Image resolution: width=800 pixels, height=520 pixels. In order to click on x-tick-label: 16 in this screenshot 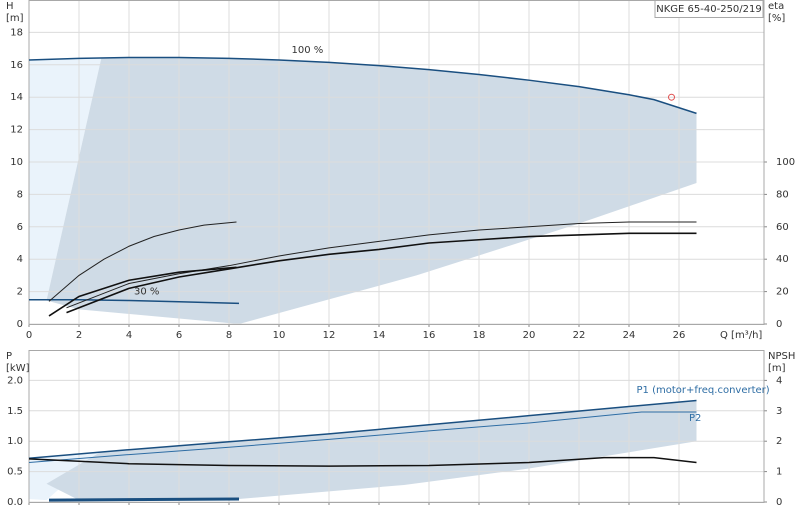, I will do `click(429, 335)`.